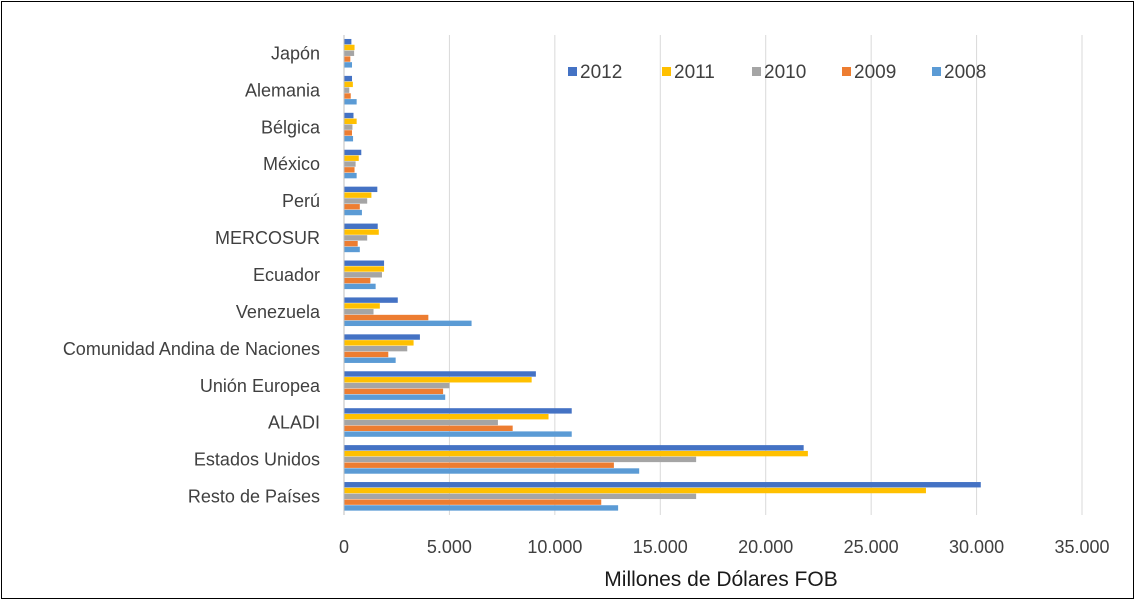  Describe the element at coordinates (449, 547) in the screenshot. I see `x-tick-label: 5.000` at that location.